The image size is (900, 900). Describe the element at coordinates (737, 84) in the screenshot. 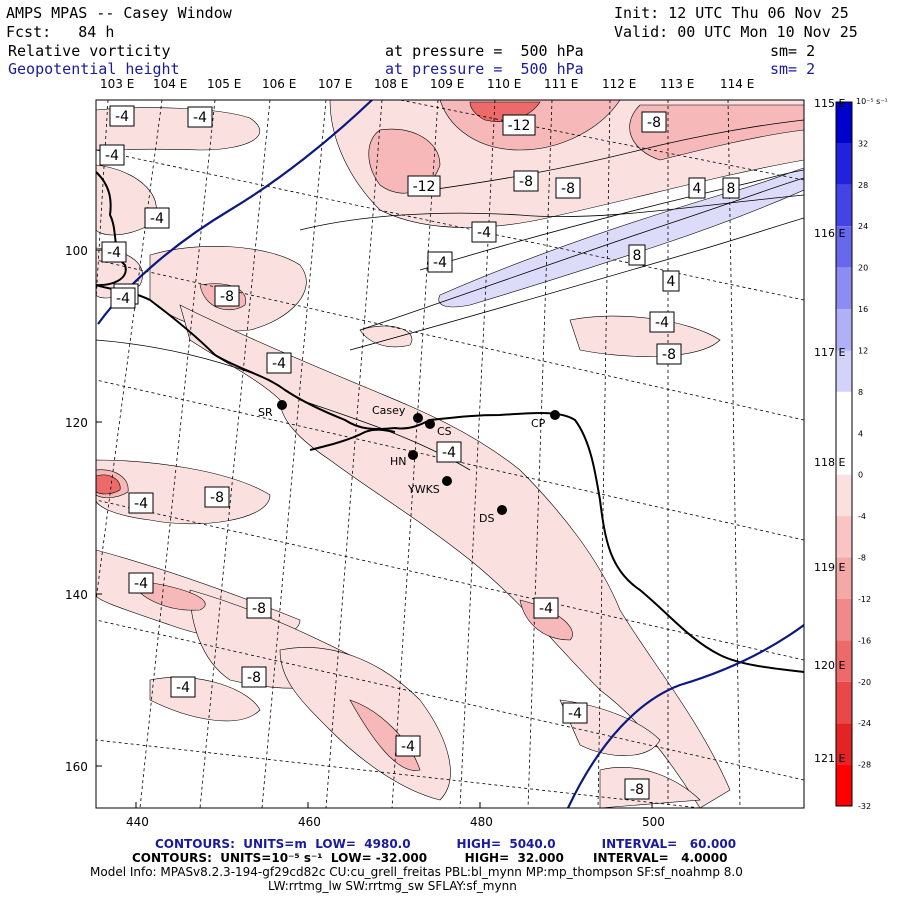

I see `lon-label-top: 114 E` at that location.